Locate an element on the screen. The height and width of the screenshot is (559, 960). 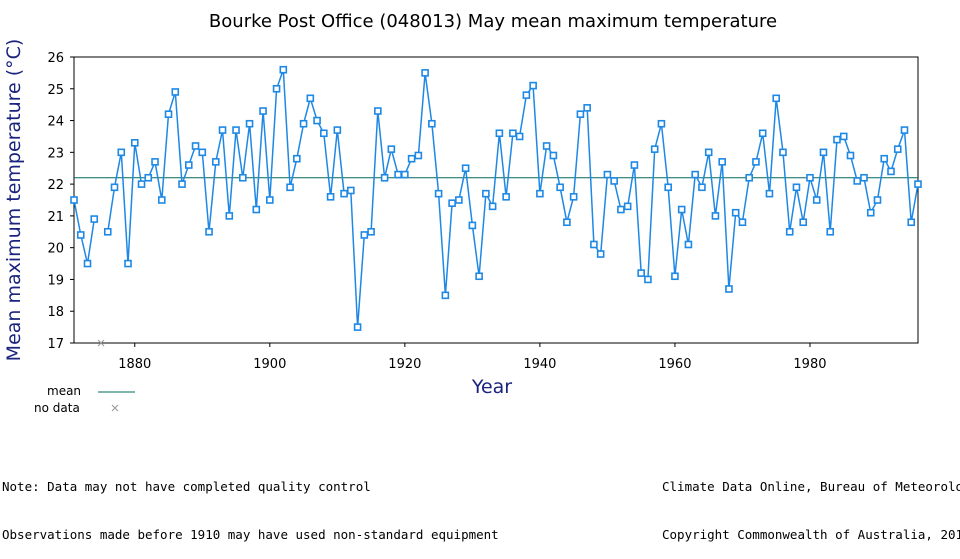
legend-label-no-data: no data is located at coordinates (57, 408).